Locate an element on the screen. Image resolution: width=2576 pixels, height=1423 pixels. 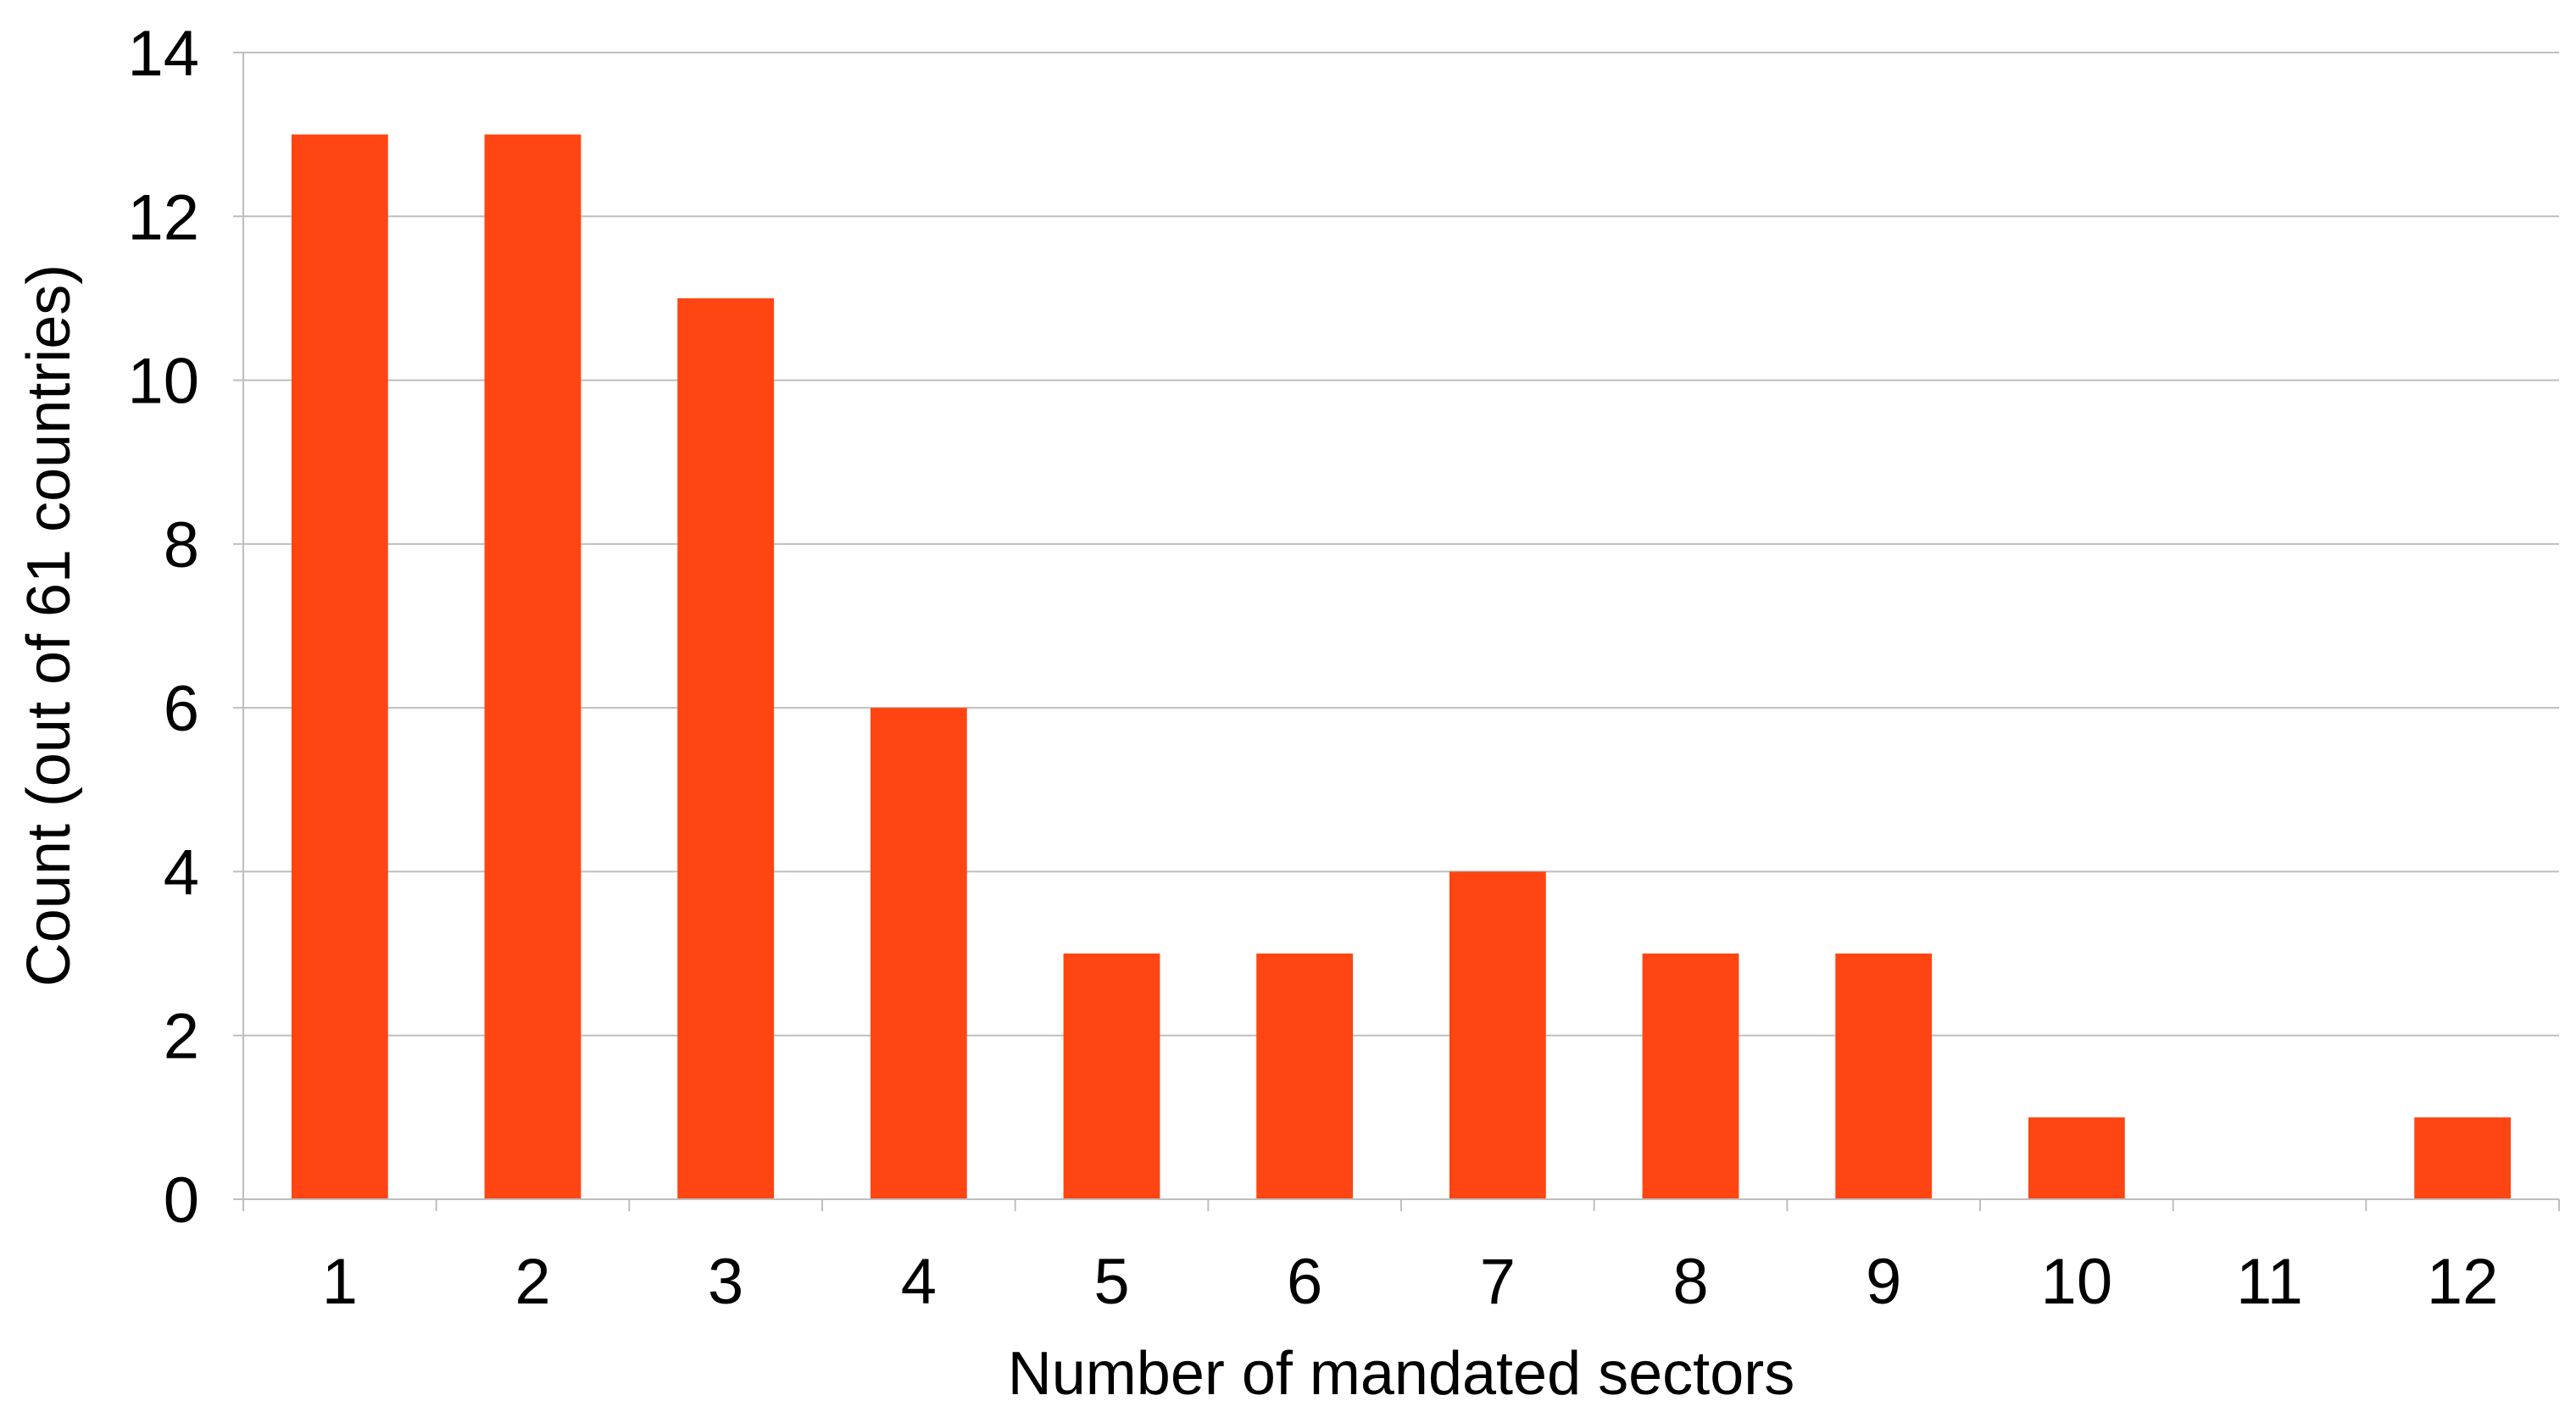
x-tick-label: 3 is located at coordinates (725, 1282).